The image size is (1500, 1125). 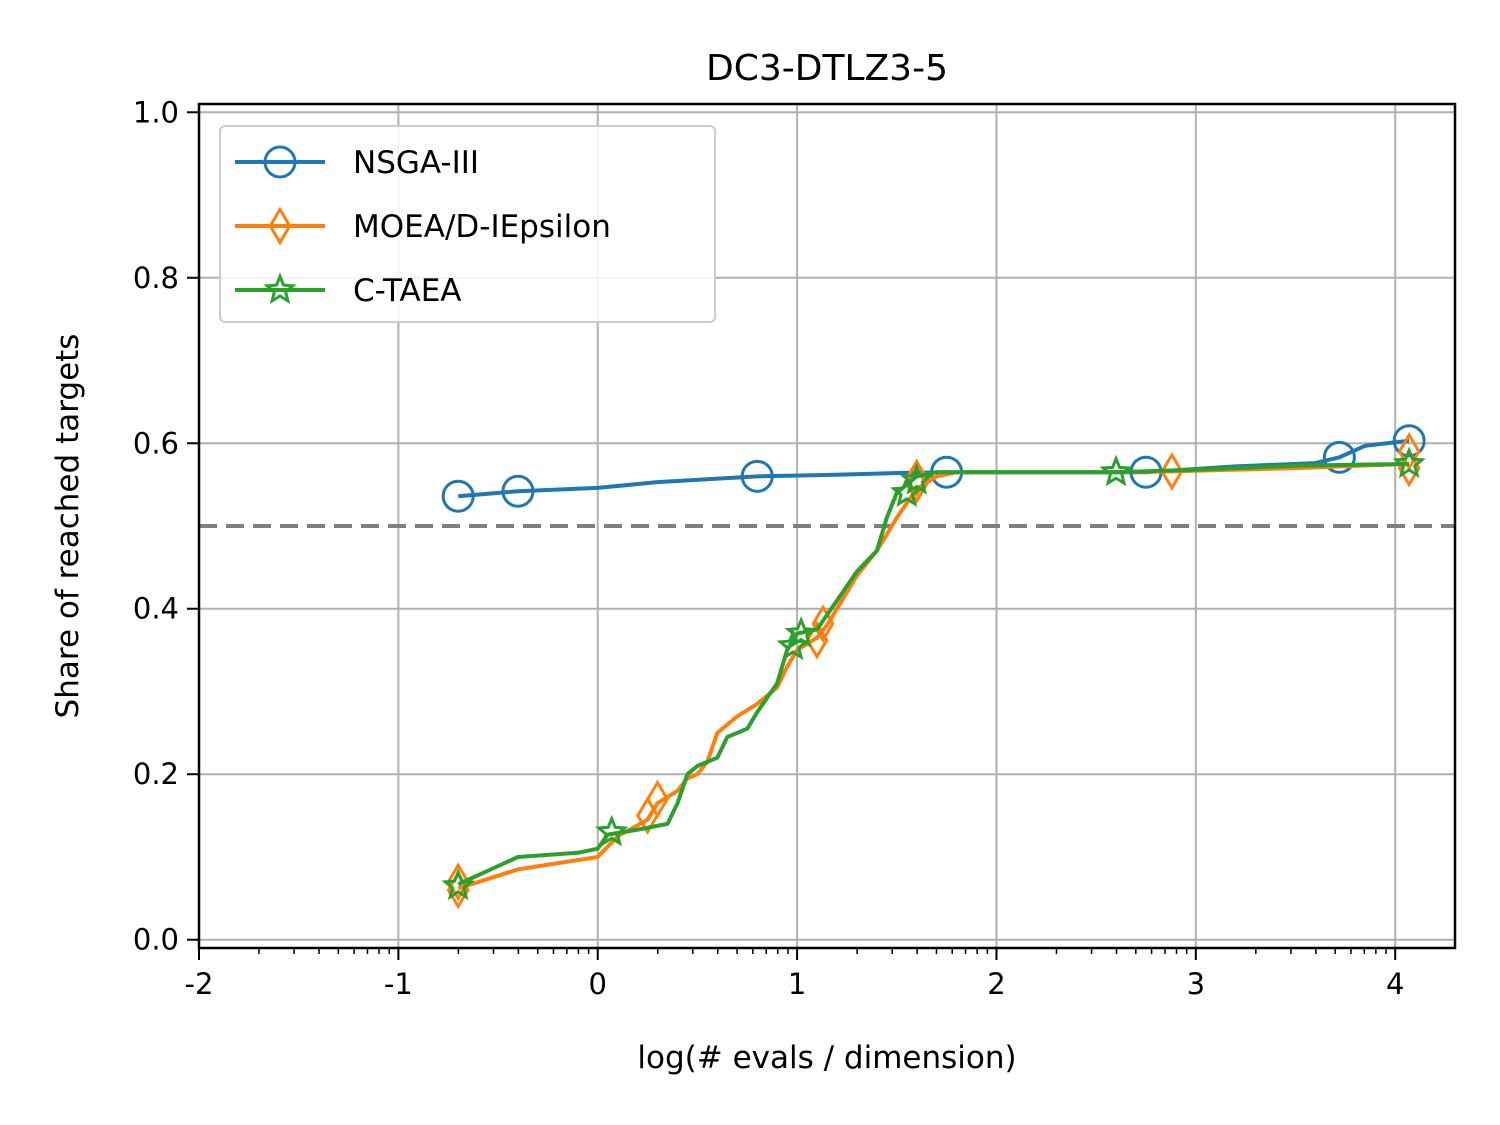 I want to click on y-tick-label: 1.0, so click(x=156, y=112).